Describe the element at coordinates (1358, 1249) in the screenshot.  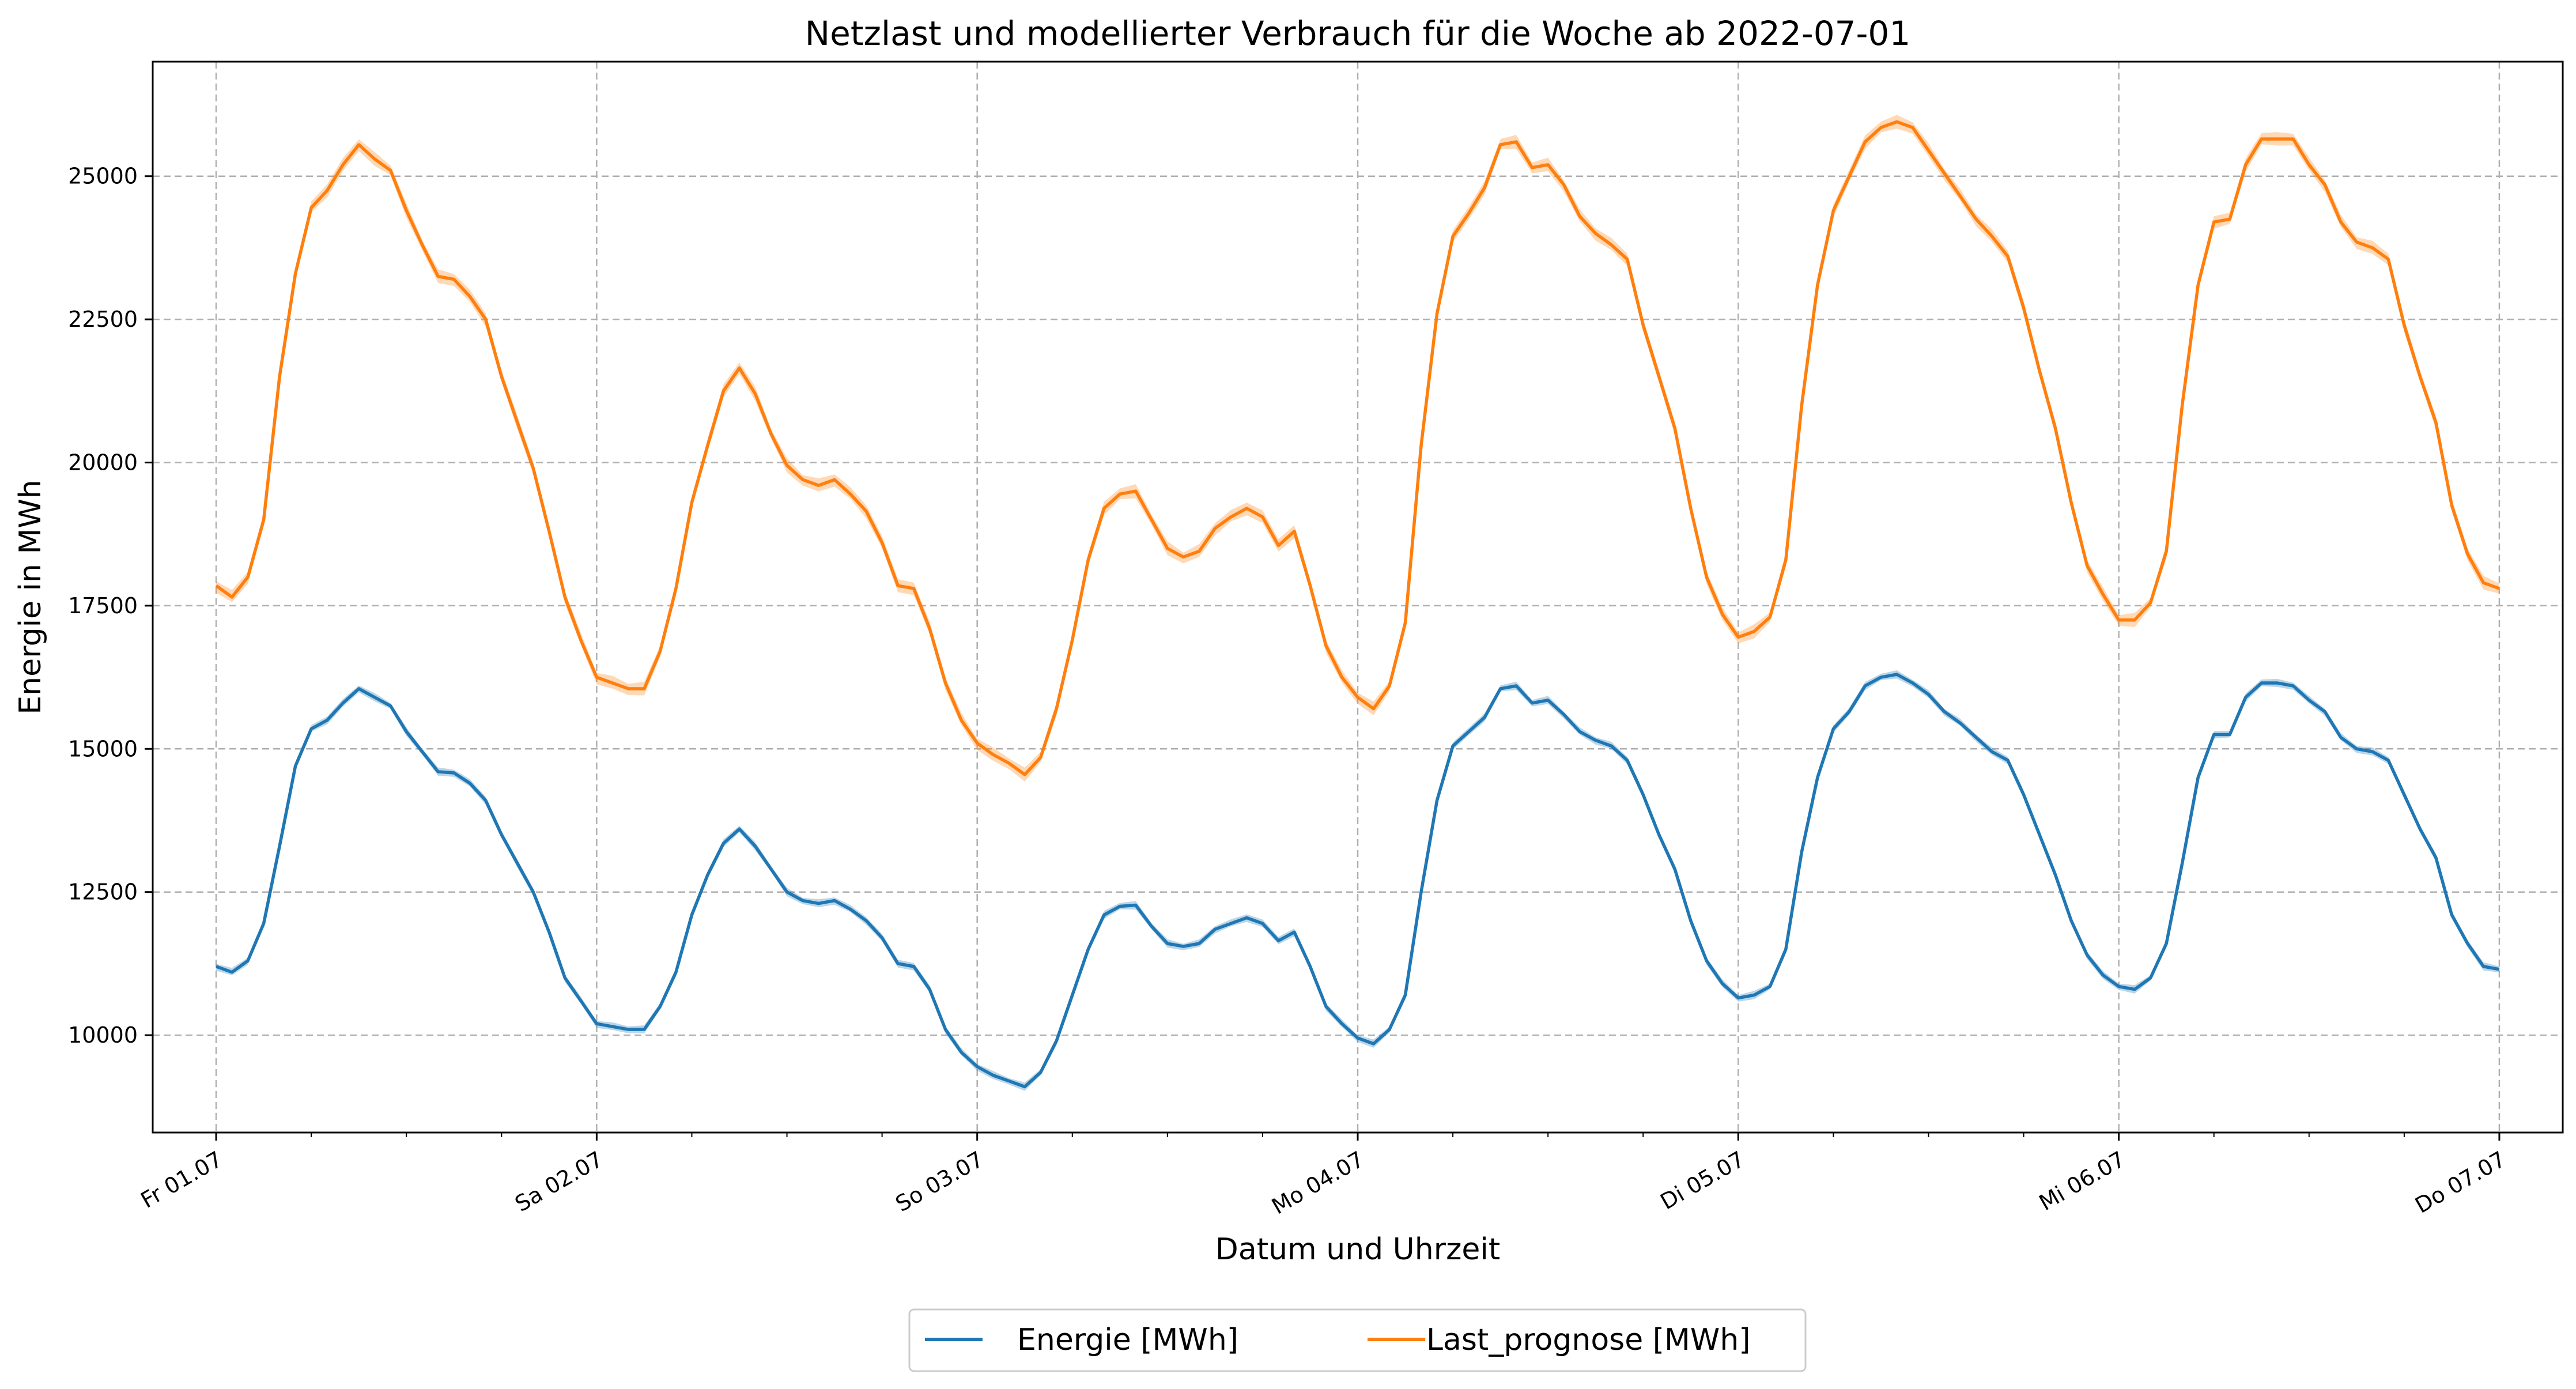
I see `x-axis-label: Datum und Uhrzeit` at that location.